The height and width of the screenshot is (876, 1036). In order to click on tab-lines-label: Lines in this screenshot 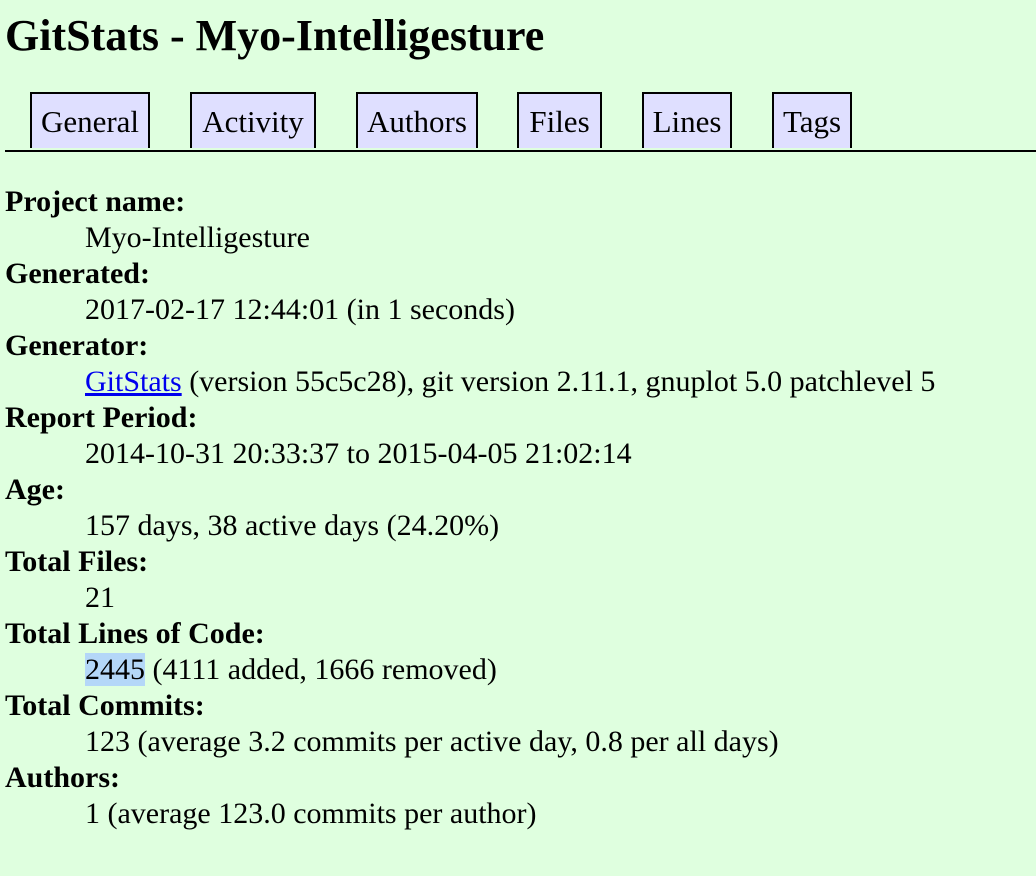, I will do `click(687, 121)`.